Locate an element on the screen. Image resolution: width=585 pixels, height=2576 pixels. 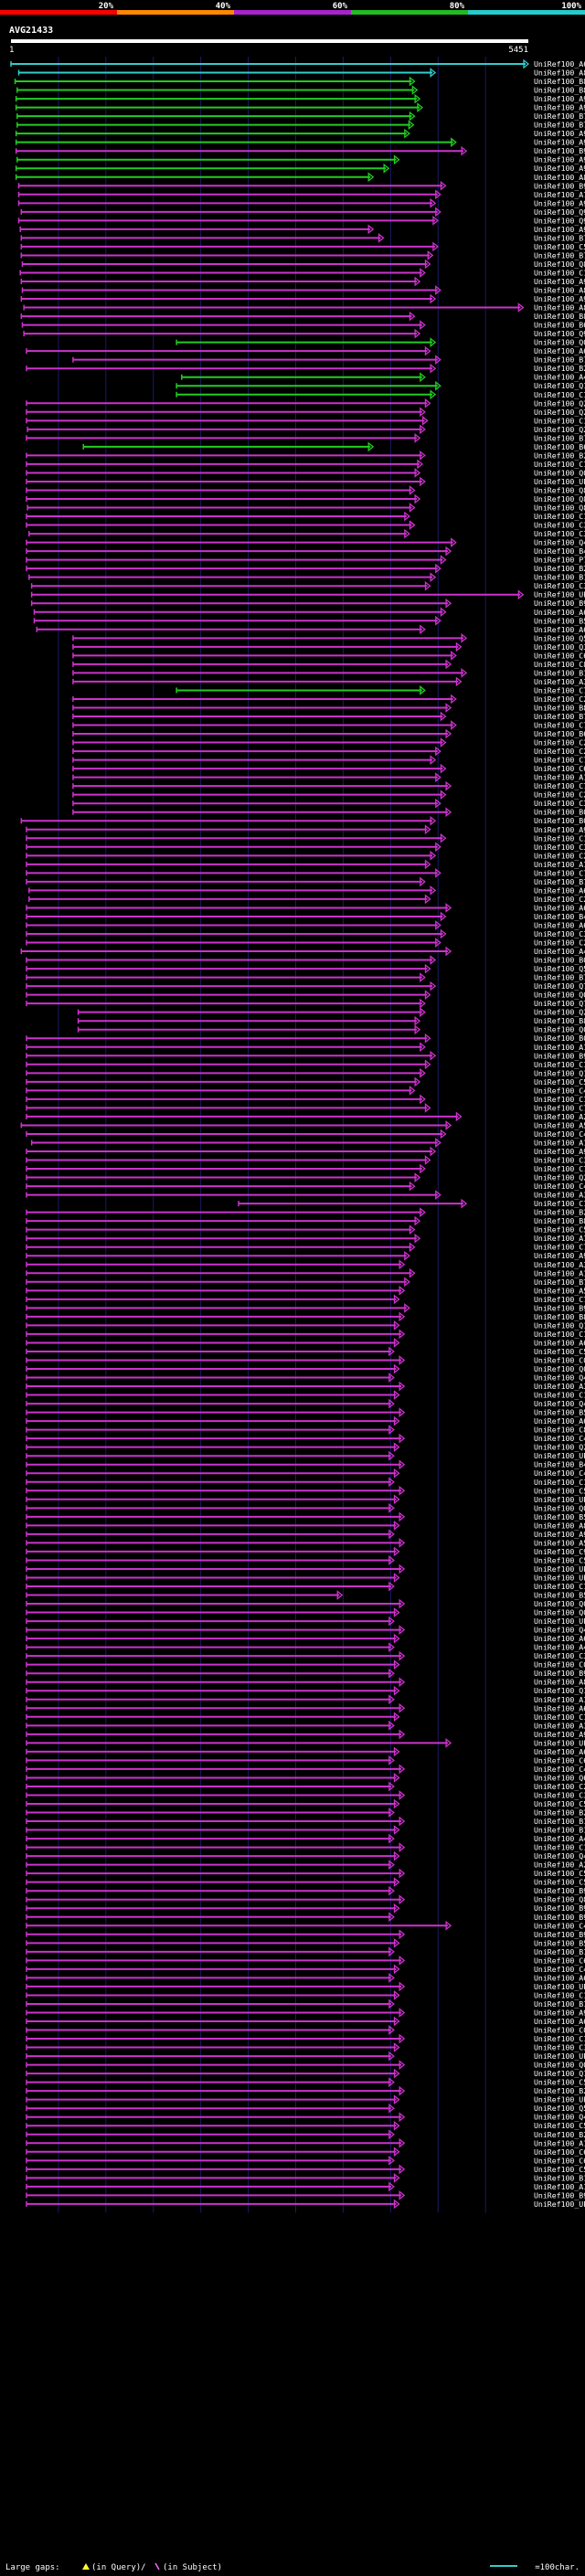
hit-row: UniRef100_B5VK12 is located at coordinates (309, 620).